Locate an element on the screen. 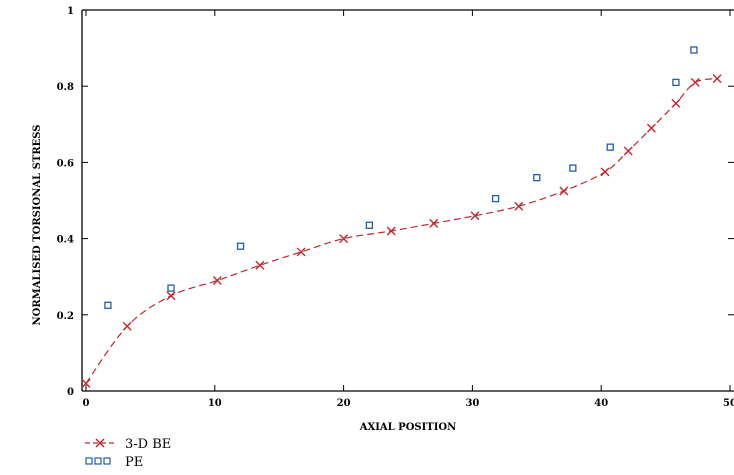 Image resolution: width=734 pixels, height=475 pixels. x-tick-label: 40 is located at coordinates (601, 403).